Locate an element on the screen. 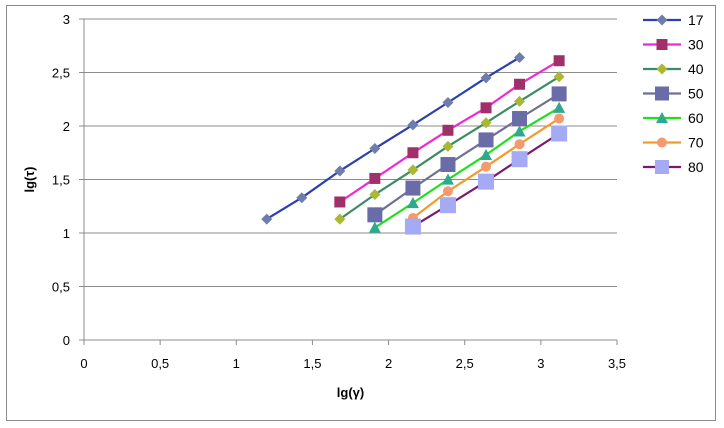  y-tick-label: 2 is located at coordinates (66, 126).